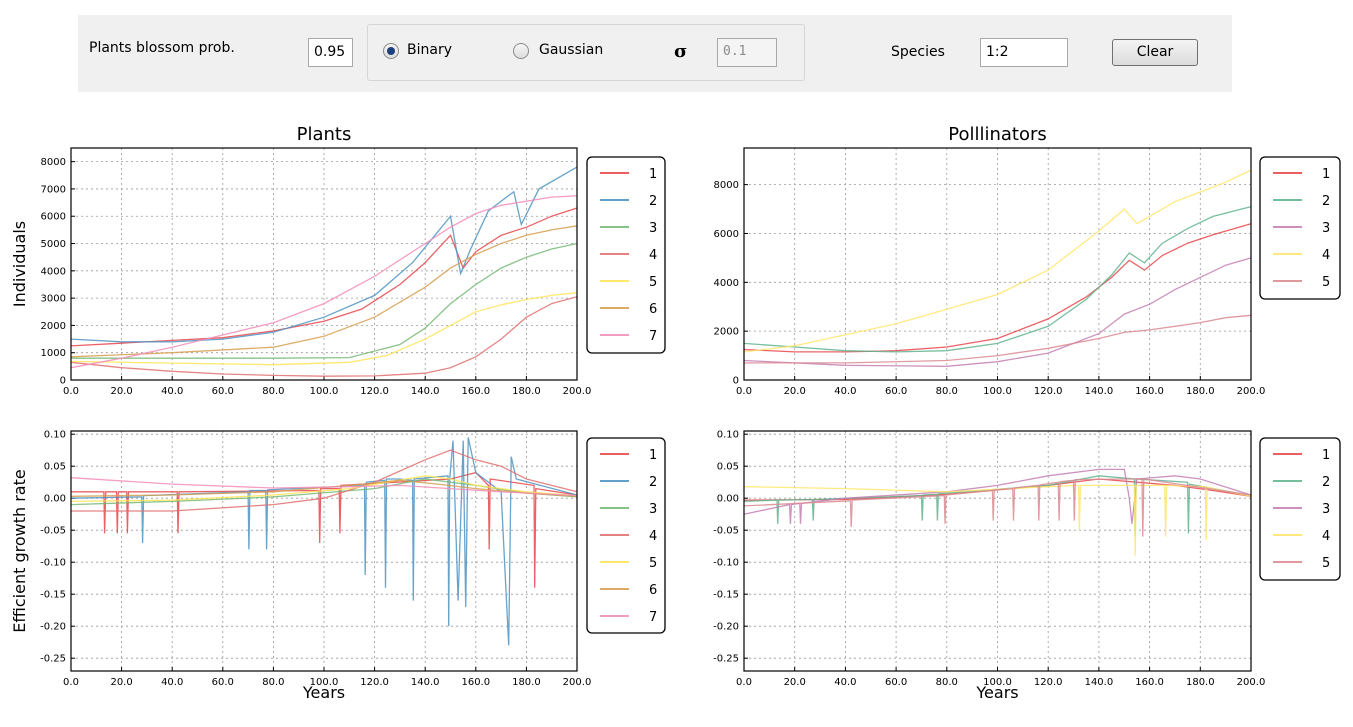 The height and width of the screenshot is (727, 1353). Describe the element at coordinates (55, 435) in the screenshot. I see `y-tick-label: 0.10` at that location.